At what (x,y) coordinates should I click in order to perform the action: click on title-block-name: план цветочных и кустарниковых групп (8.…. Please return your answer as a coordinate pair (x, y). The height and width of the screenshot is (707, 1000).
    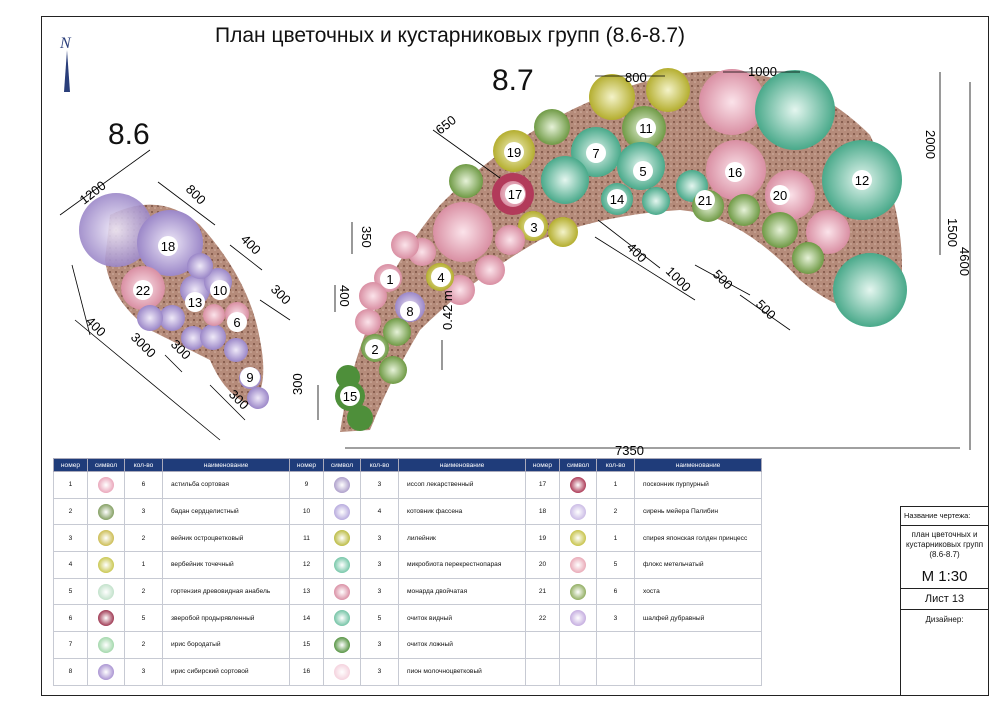
    Looking at the image, I should click on (944, 544).